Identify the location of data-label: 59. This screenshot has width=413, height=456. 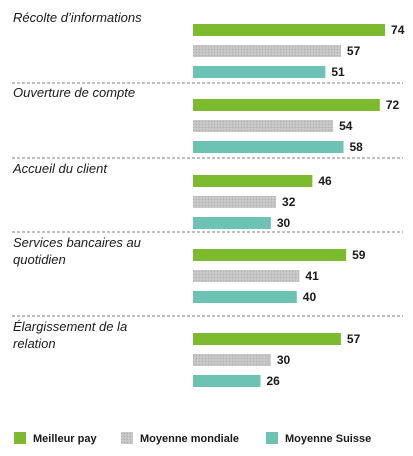
(359, 255).